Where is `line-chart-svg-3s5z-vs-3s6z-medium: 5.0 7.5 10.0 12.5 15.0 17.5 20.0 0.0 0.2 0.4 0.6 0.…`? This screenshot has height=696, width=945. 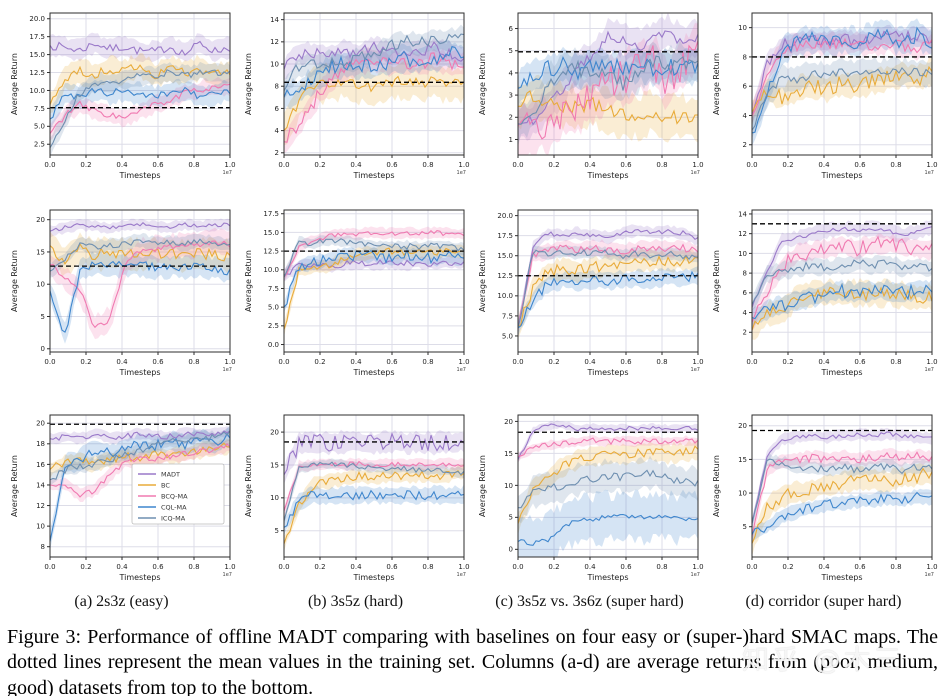 line-chart-svg-3s5z-vs-3s6z-medium: 5.0 7.5 10.0 12.5 15.0 17.5 20.0 0.0 0.2 0.4 0.6 0.… is located at coordinates (590, 293).